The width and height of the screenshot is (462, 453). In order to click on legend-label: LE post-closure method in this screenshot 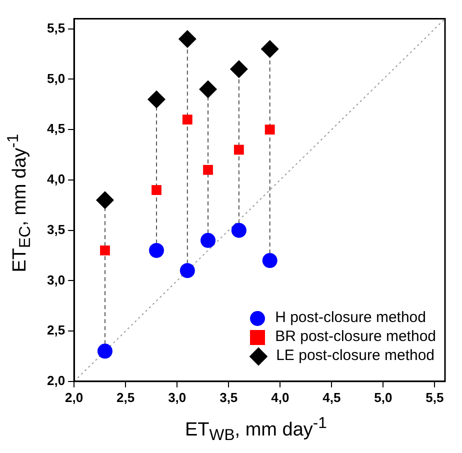, I will do `click(355, 355)`.